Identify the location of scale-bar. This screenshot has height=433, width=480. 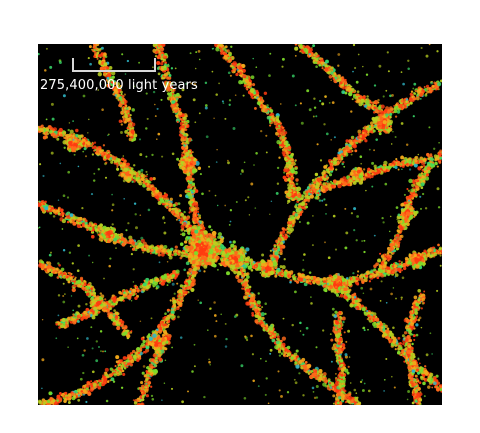
(114, 65).